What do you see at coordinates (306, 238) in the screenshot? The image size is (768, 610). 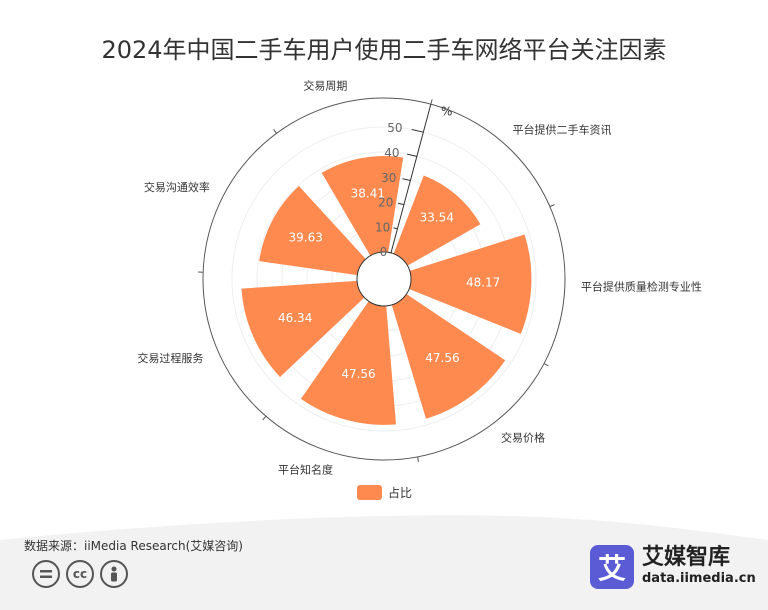 I see `value-label-5: 39.63` at bounding box center [306, 238].